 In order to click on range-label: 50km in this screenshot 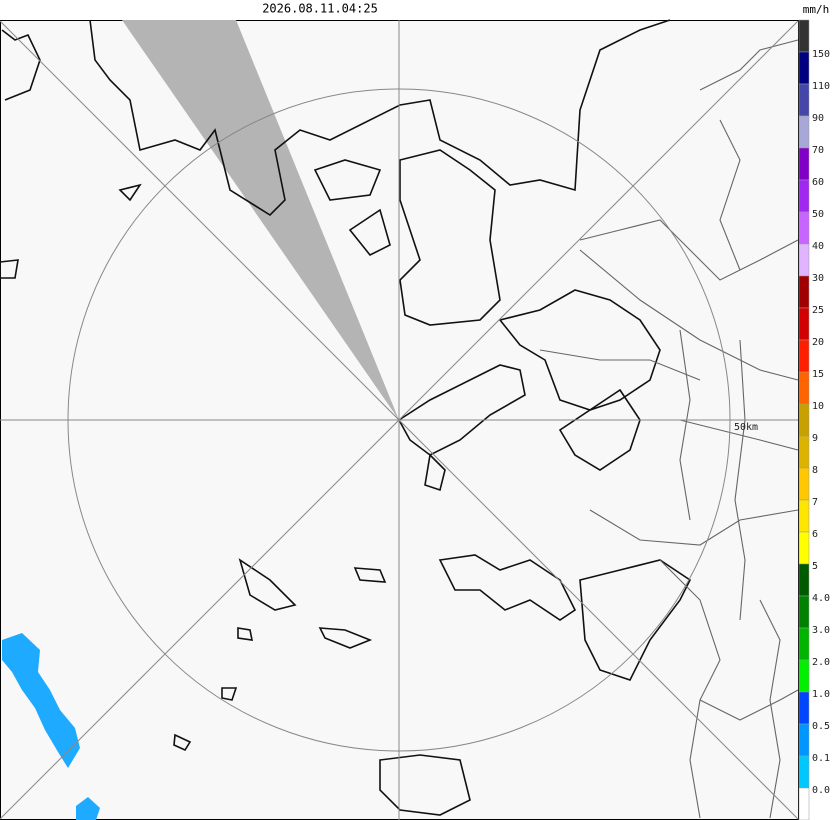, I will do `click(746, 427)`.